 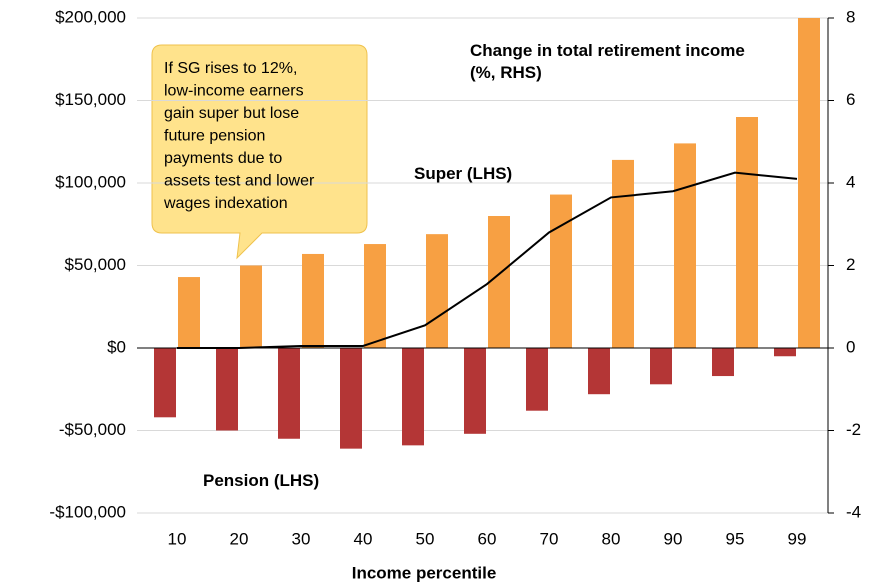 I want to click on y-tick-label: $200,000, so click(x=90, y=16).